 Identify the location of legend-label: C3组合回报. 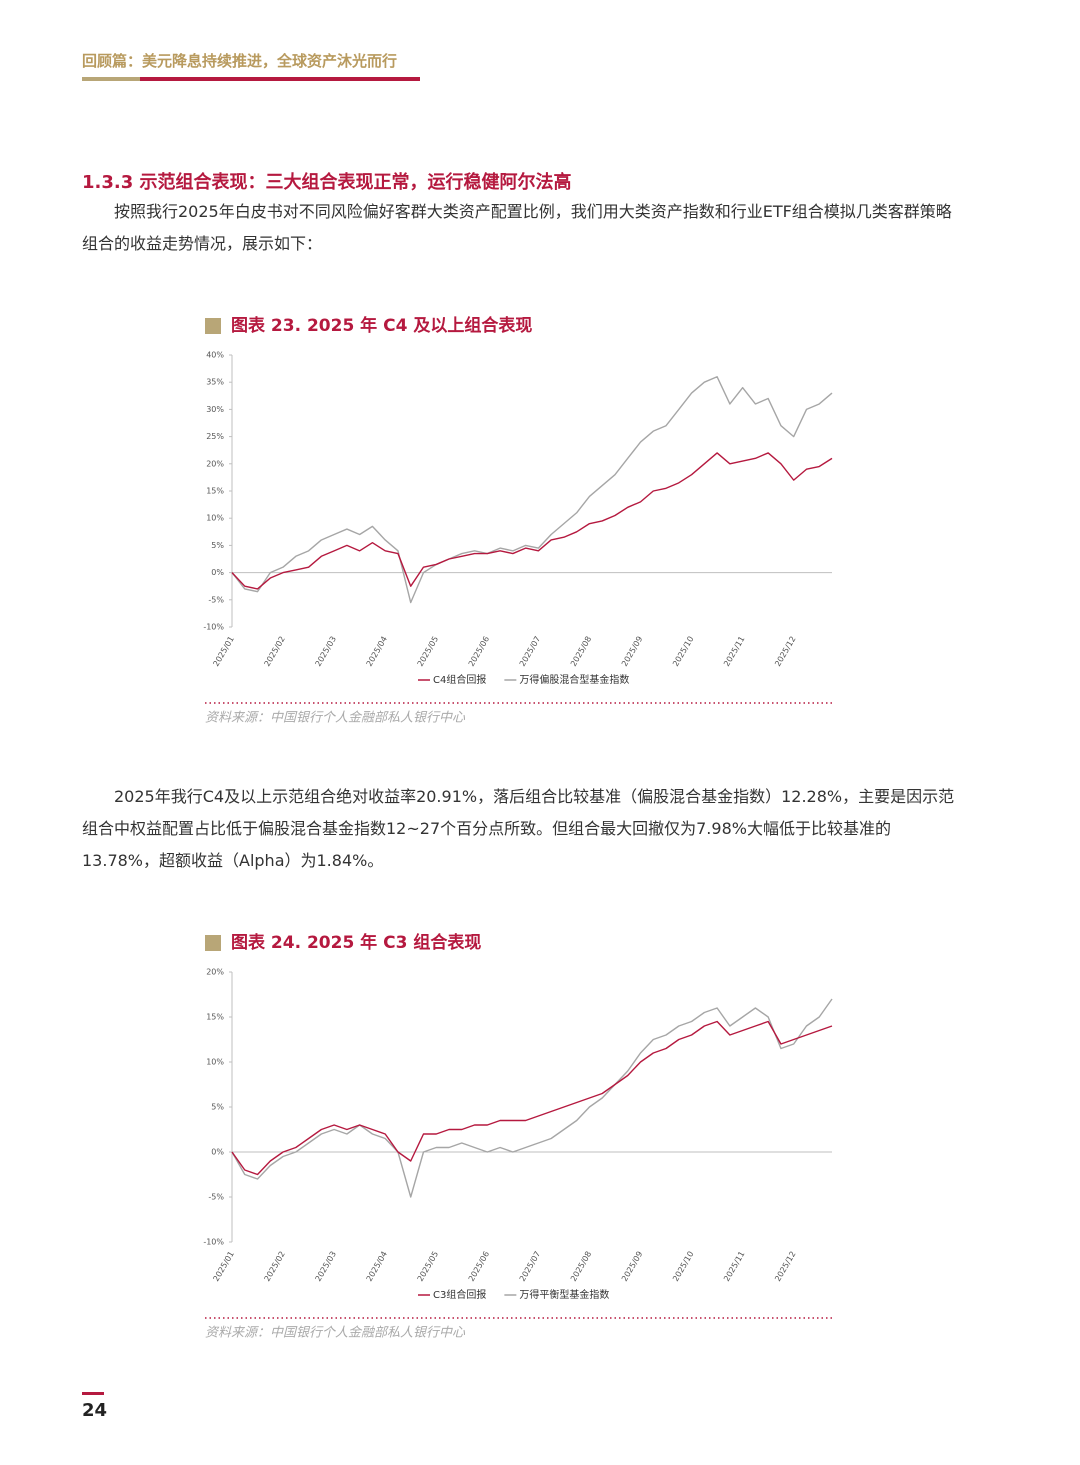
(459, 1294).